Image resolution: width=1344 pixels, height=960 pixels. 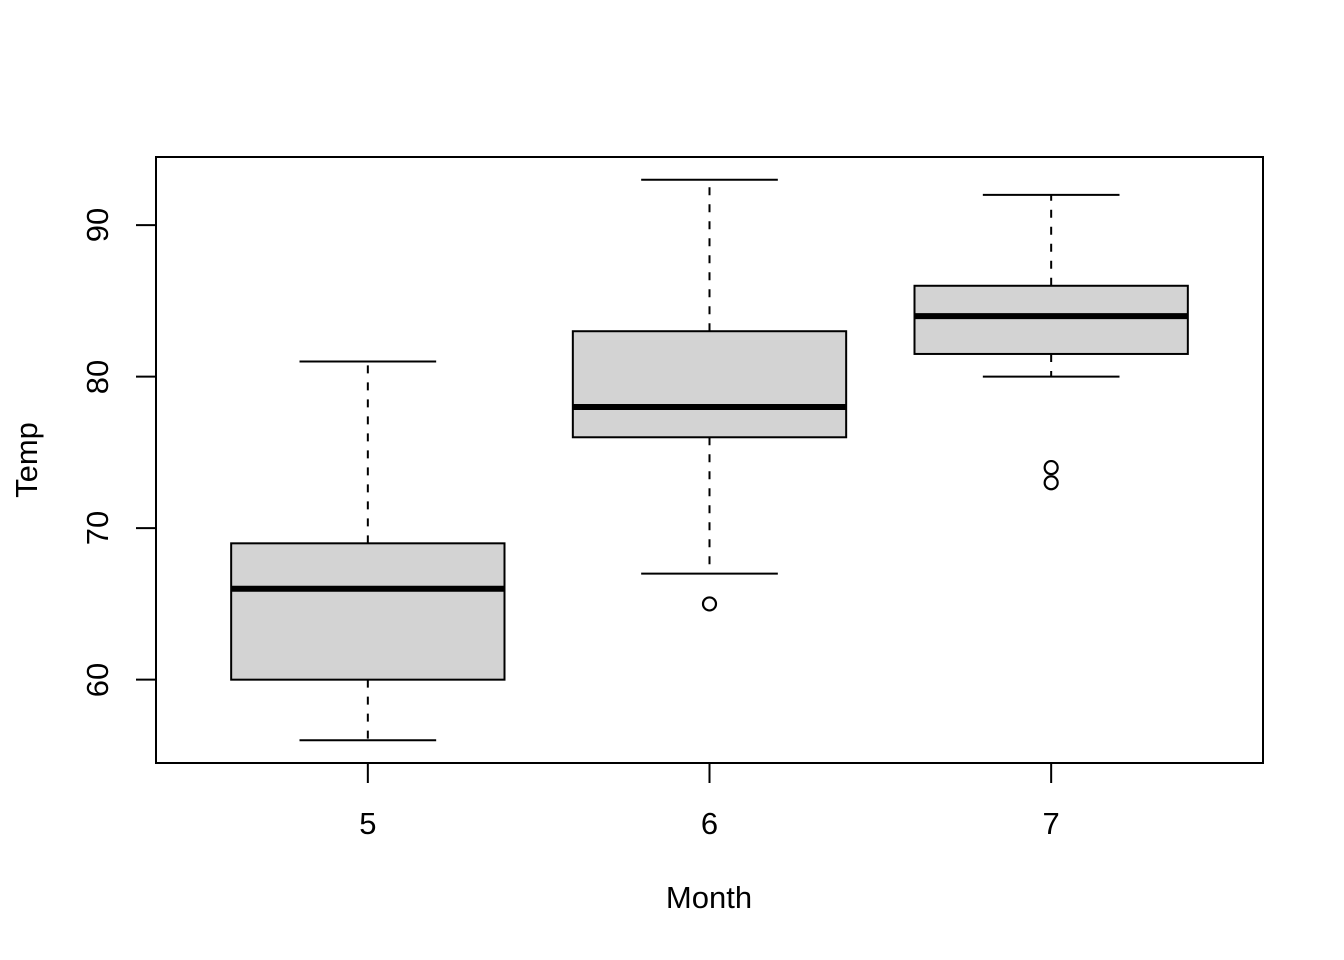 I want to click on x-axis-title: Month, so click(x=709, y=897).